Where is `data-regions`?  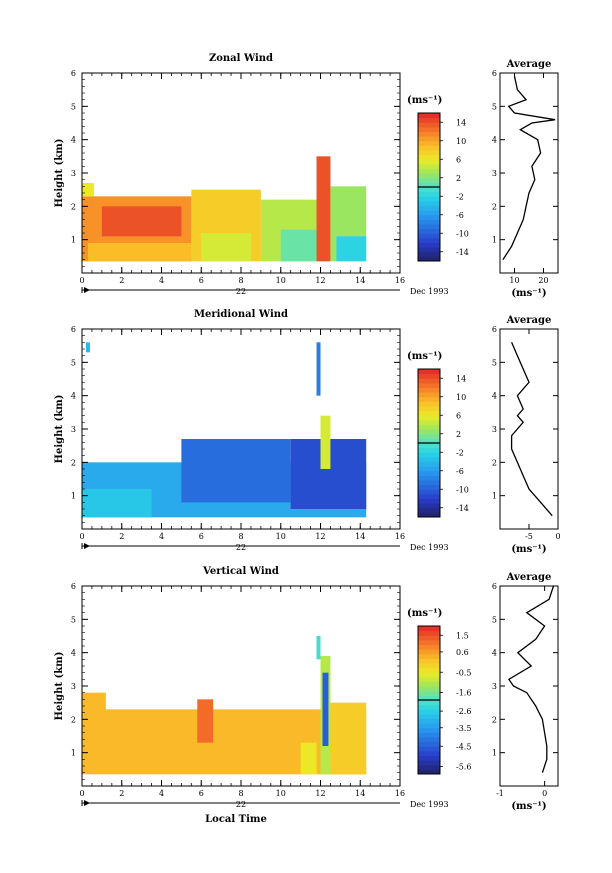
data-regions is located at coordinates (224, 705).